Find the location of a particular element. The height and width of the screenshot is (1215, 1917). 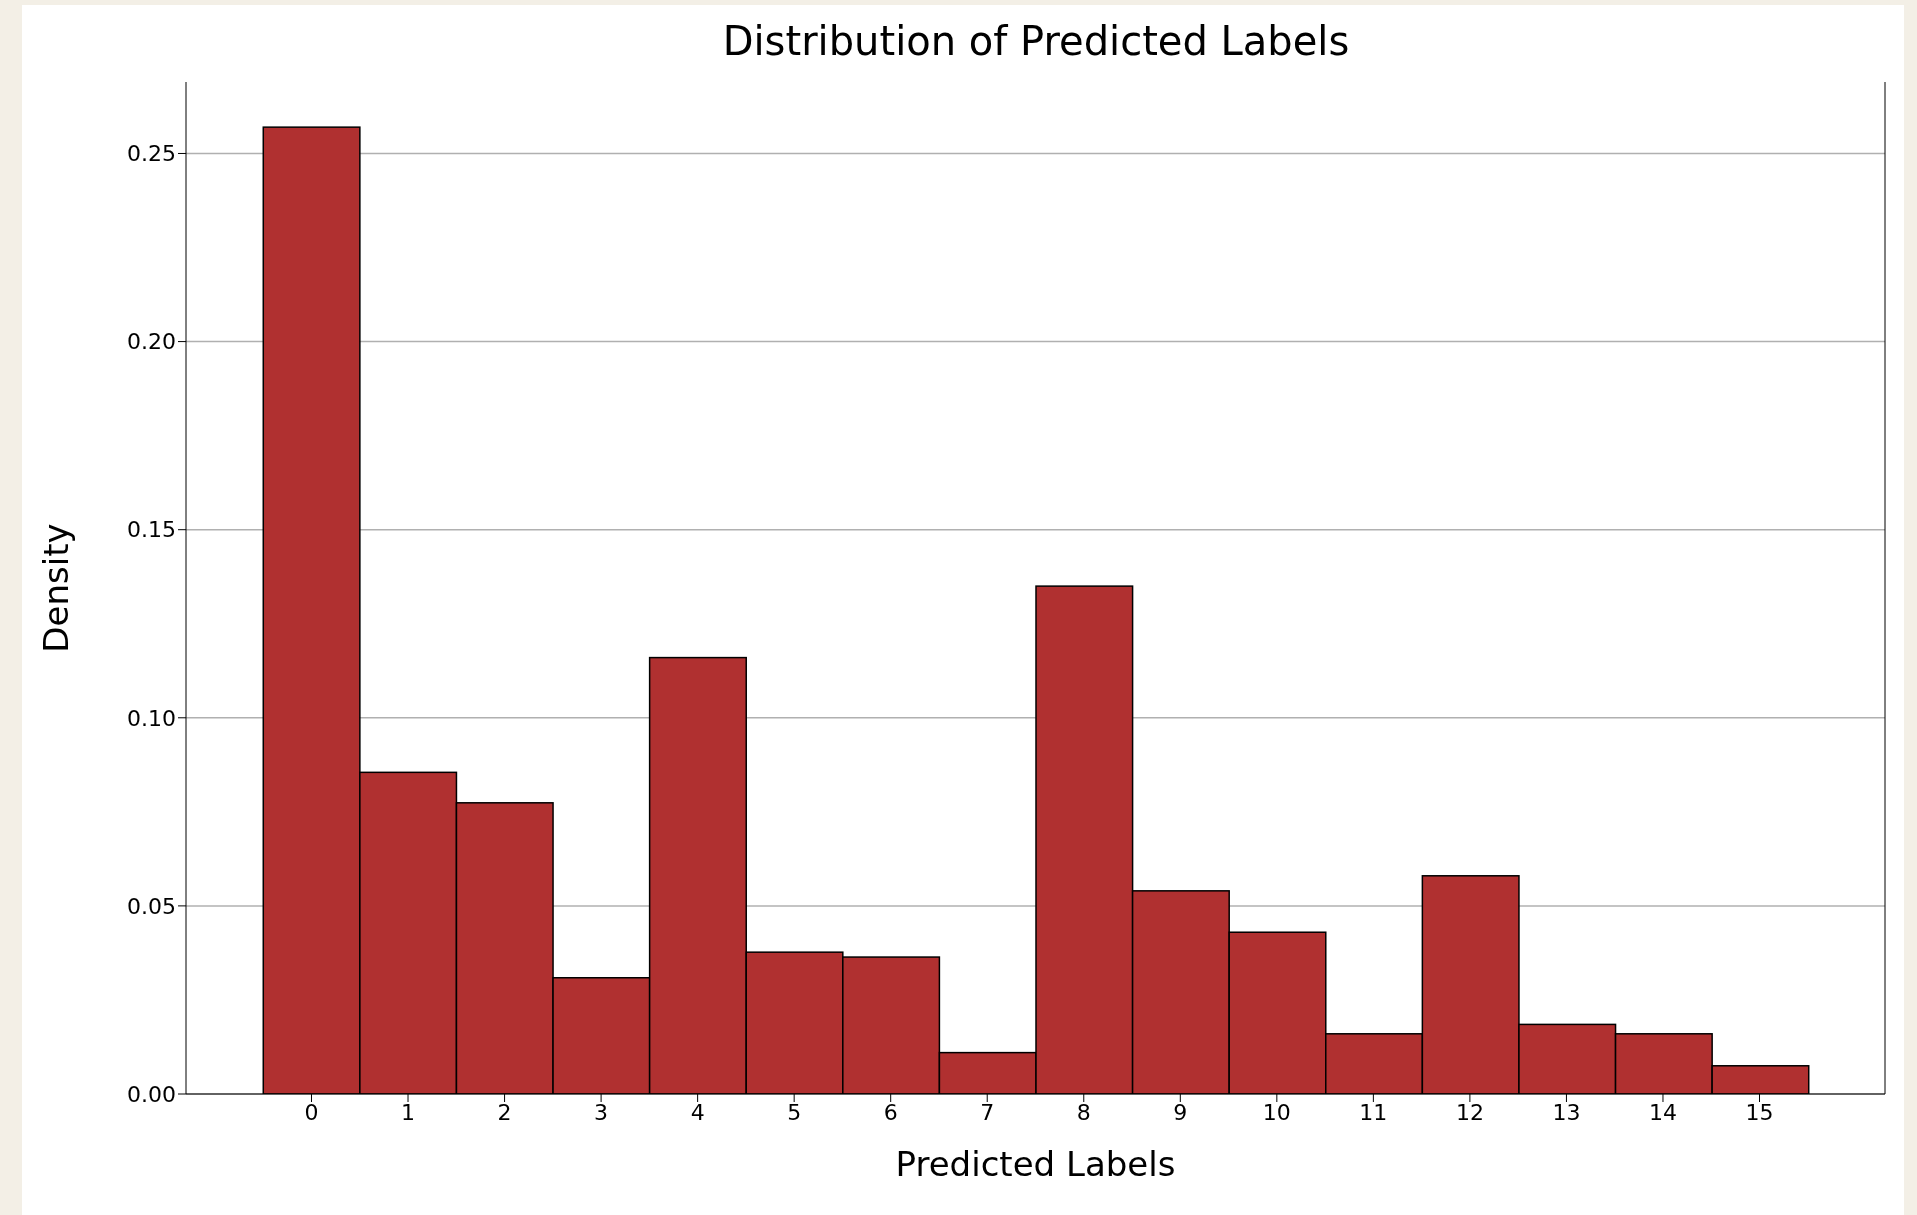

x-tick-label: 5 is located at coordinates (794, 1112).